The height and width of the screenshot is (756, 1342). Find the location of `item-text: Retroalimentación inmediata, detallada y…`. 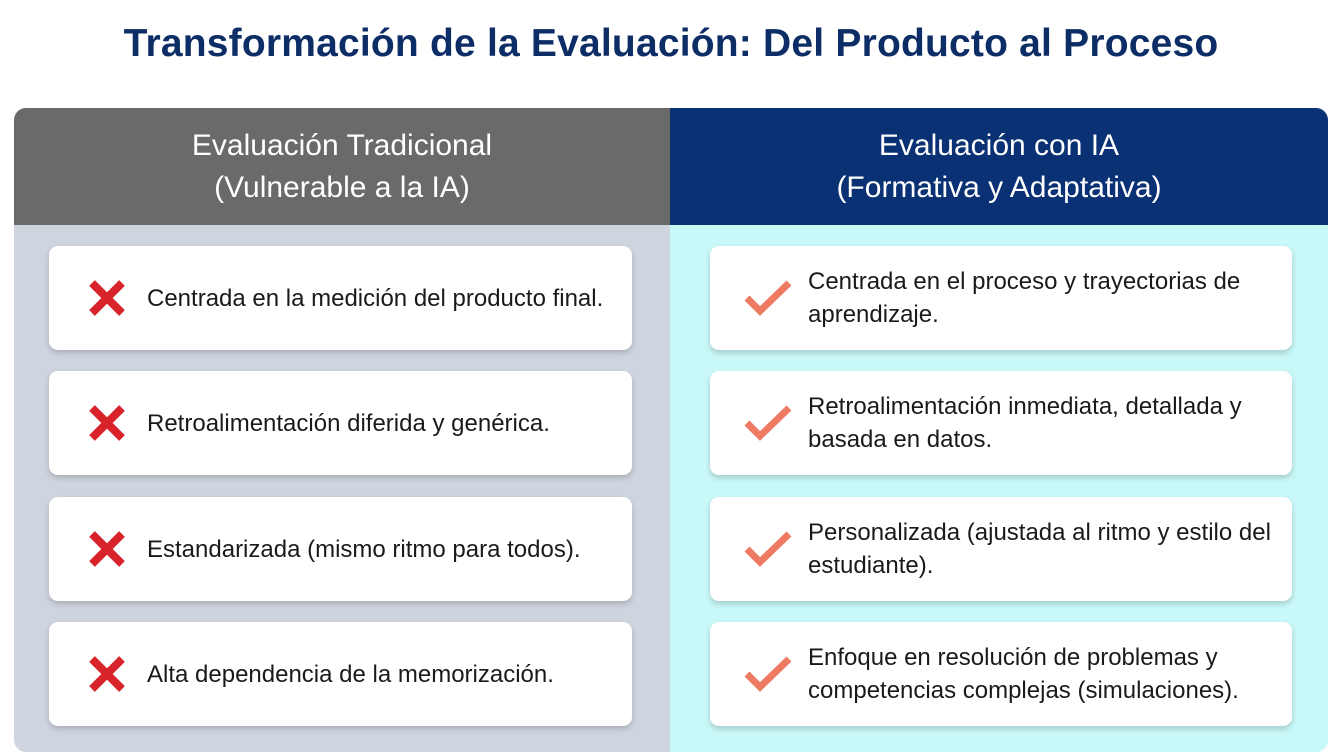

item-text: Retroalimentación inmediata, detallada y… is located at coordinates (1025, 423).